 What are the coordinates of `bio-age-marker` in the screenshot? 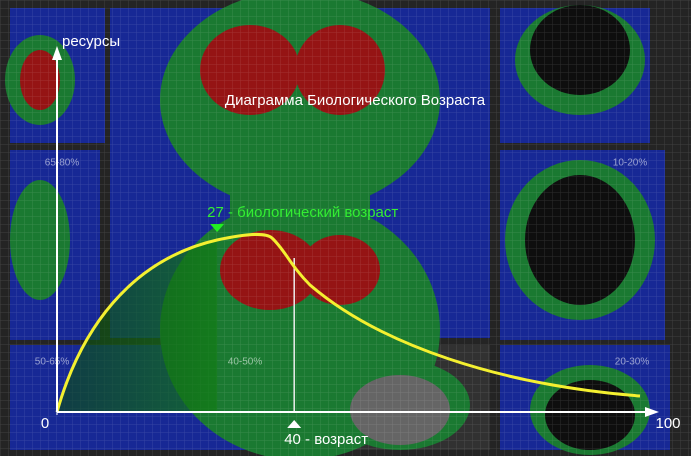 It's located at (217, 228).